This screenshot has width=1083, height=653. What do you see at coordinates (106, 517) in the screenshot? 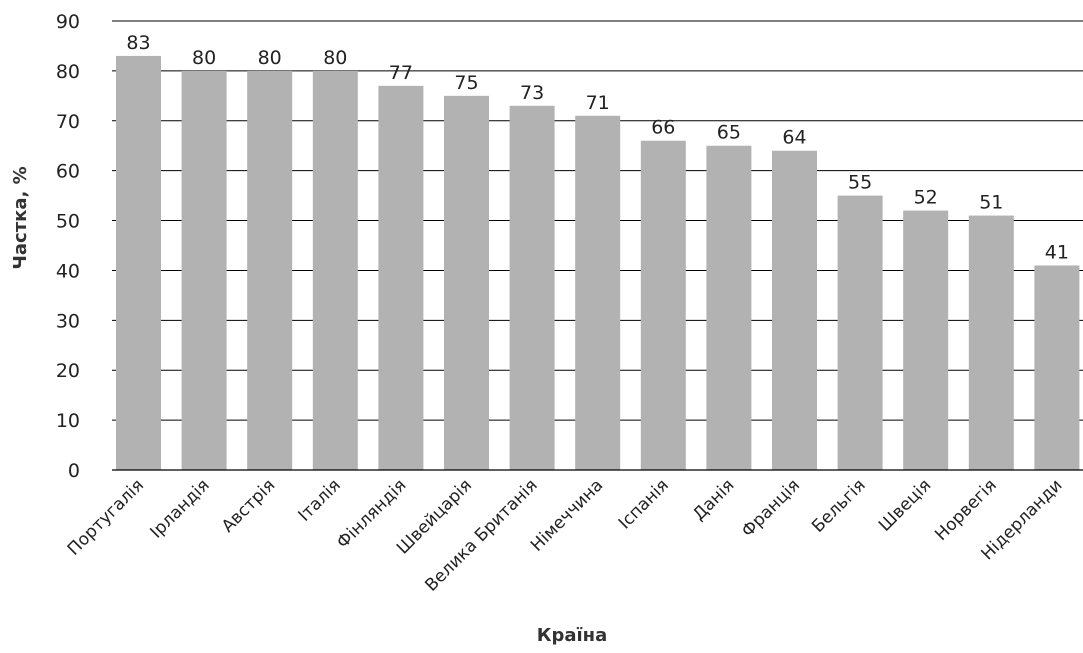
I see `x-tick-label: Португалія` at bounding box center [106, 517].